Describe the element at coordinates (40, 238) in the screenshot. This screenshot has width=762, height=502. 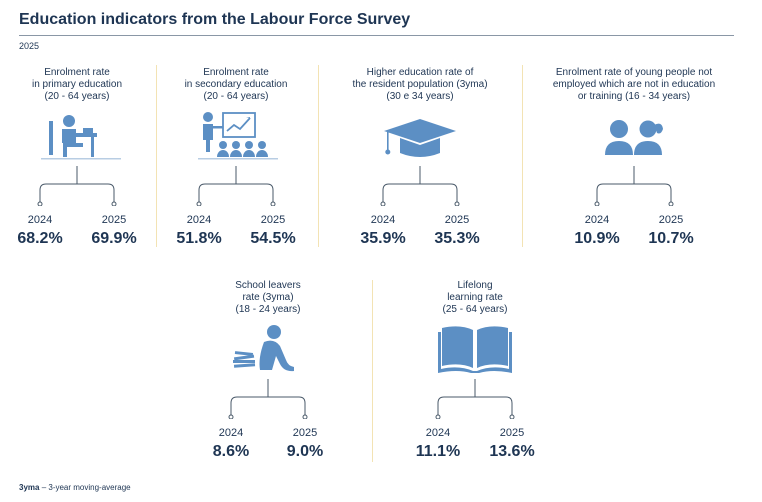
I see `value-start: 68.2%` at that location.